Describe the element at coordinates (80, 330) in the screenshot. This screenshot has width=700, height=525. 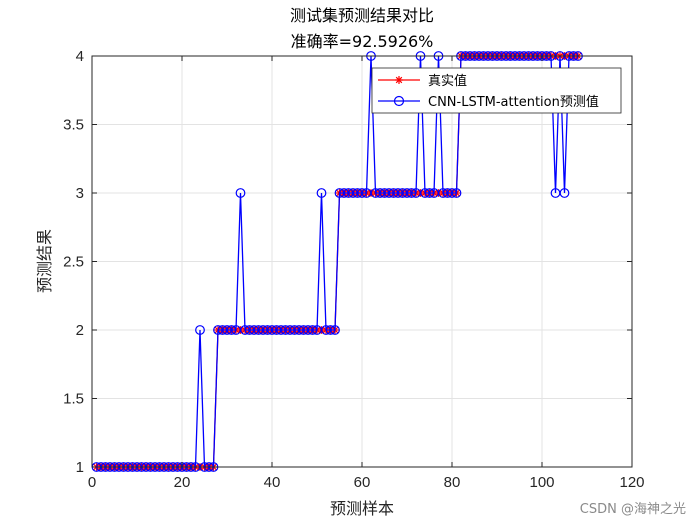
I see `y-tick-label: 2` at that location.